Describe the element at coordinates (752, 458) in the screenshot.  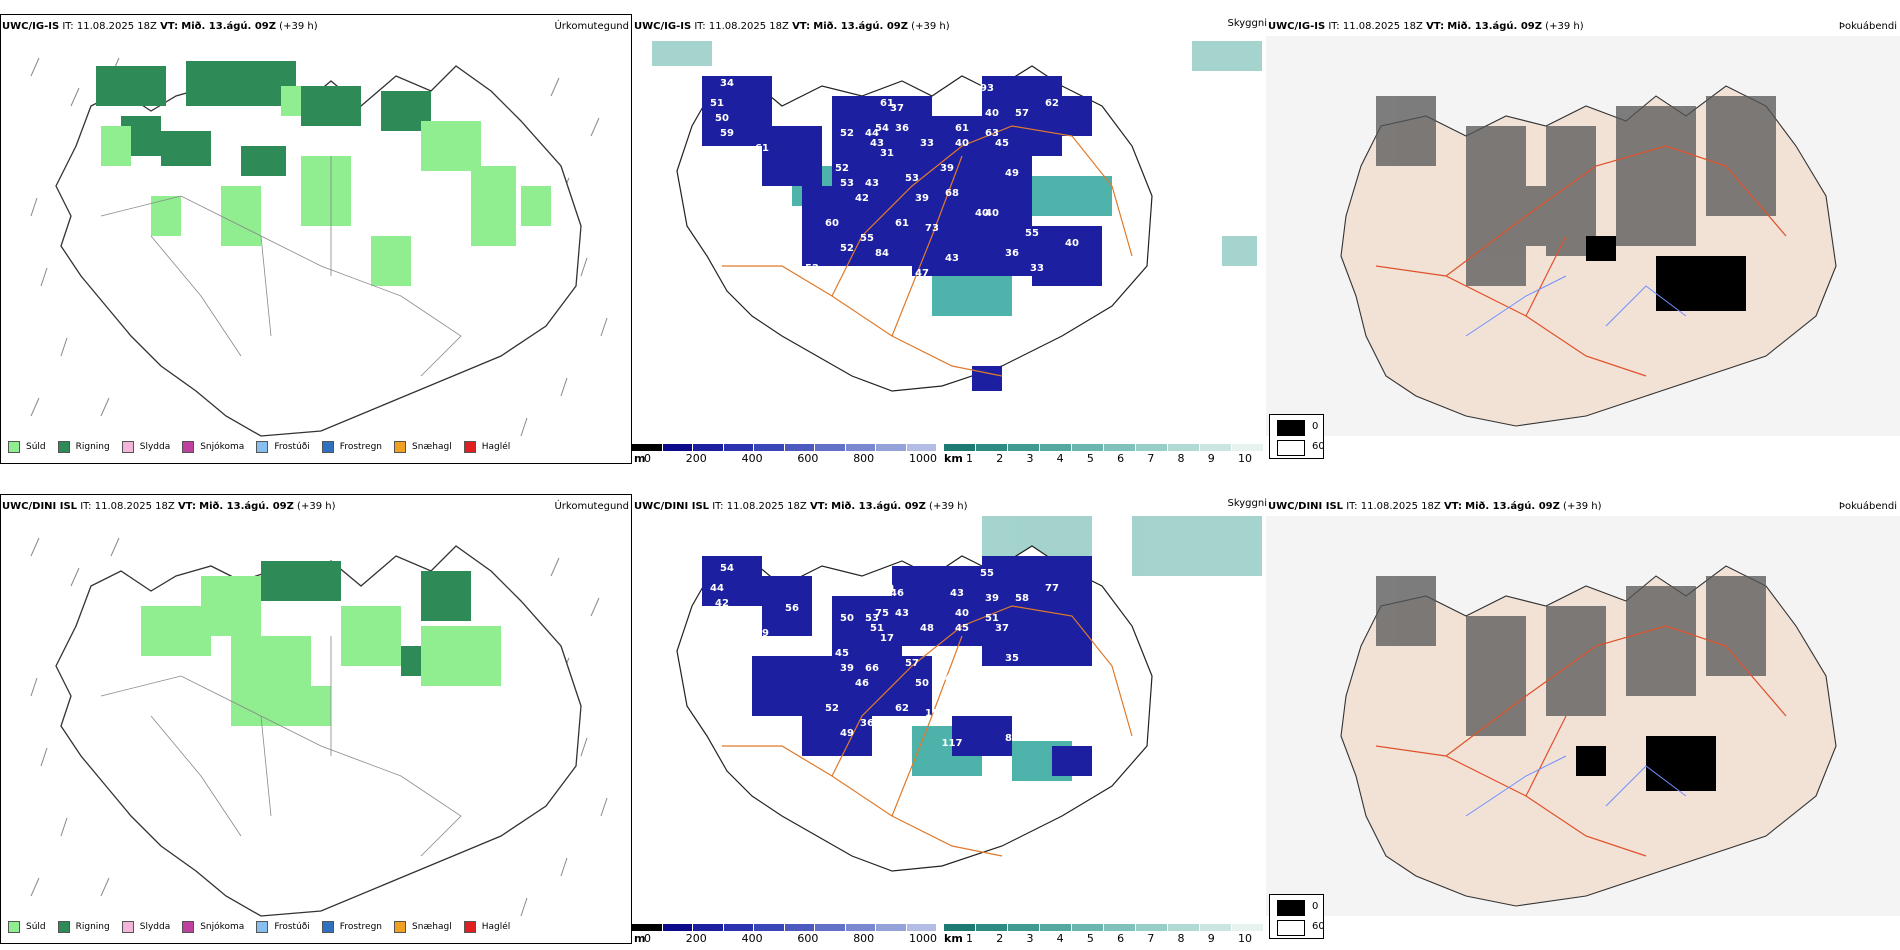
I see `colorbar-tick: 400` at that location.